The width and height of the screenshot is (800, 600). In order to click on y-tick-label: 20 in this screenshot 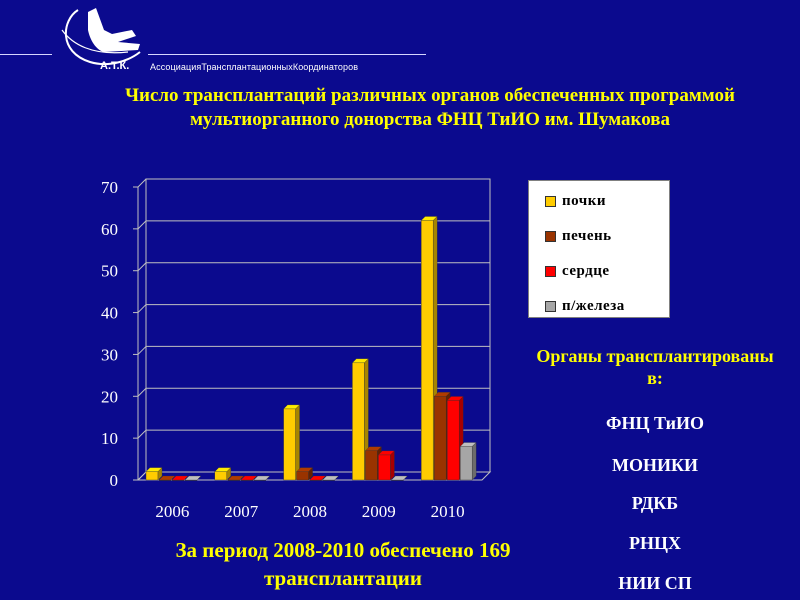, I will do `click(109, 396)`.